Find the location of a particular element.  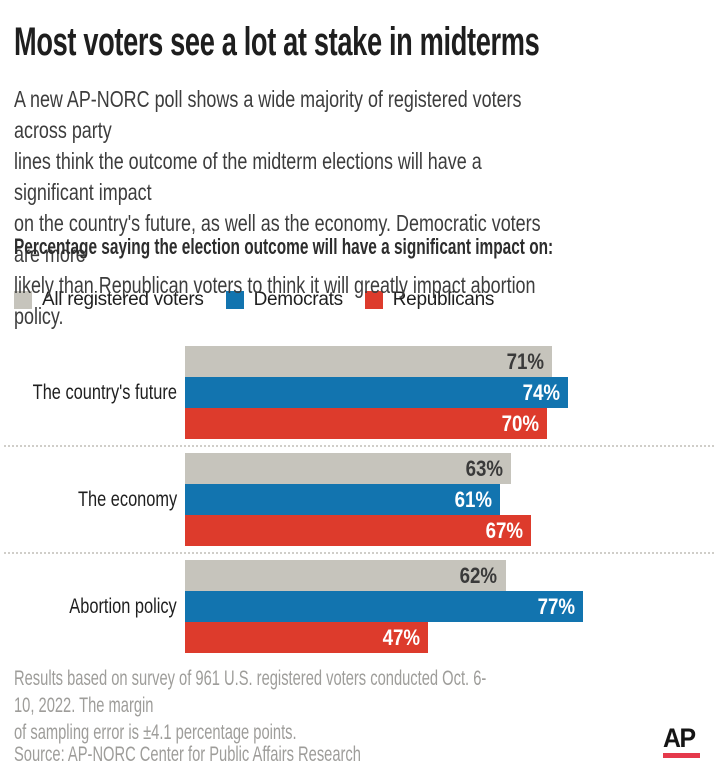

bar-all-registered-voters: 62% is located at coordinates (345, 575).